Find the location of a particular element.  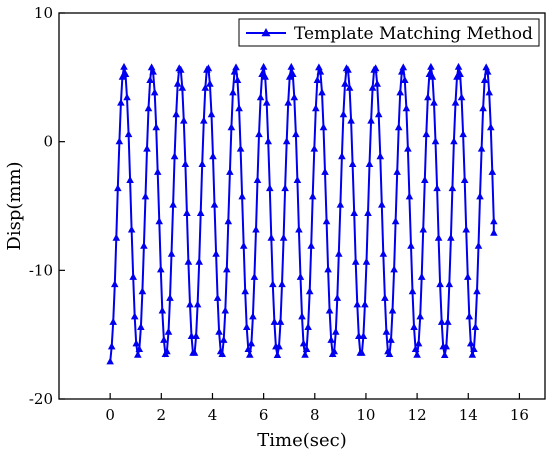

x-tick-label: 2 is located at coordinates (162, 415).